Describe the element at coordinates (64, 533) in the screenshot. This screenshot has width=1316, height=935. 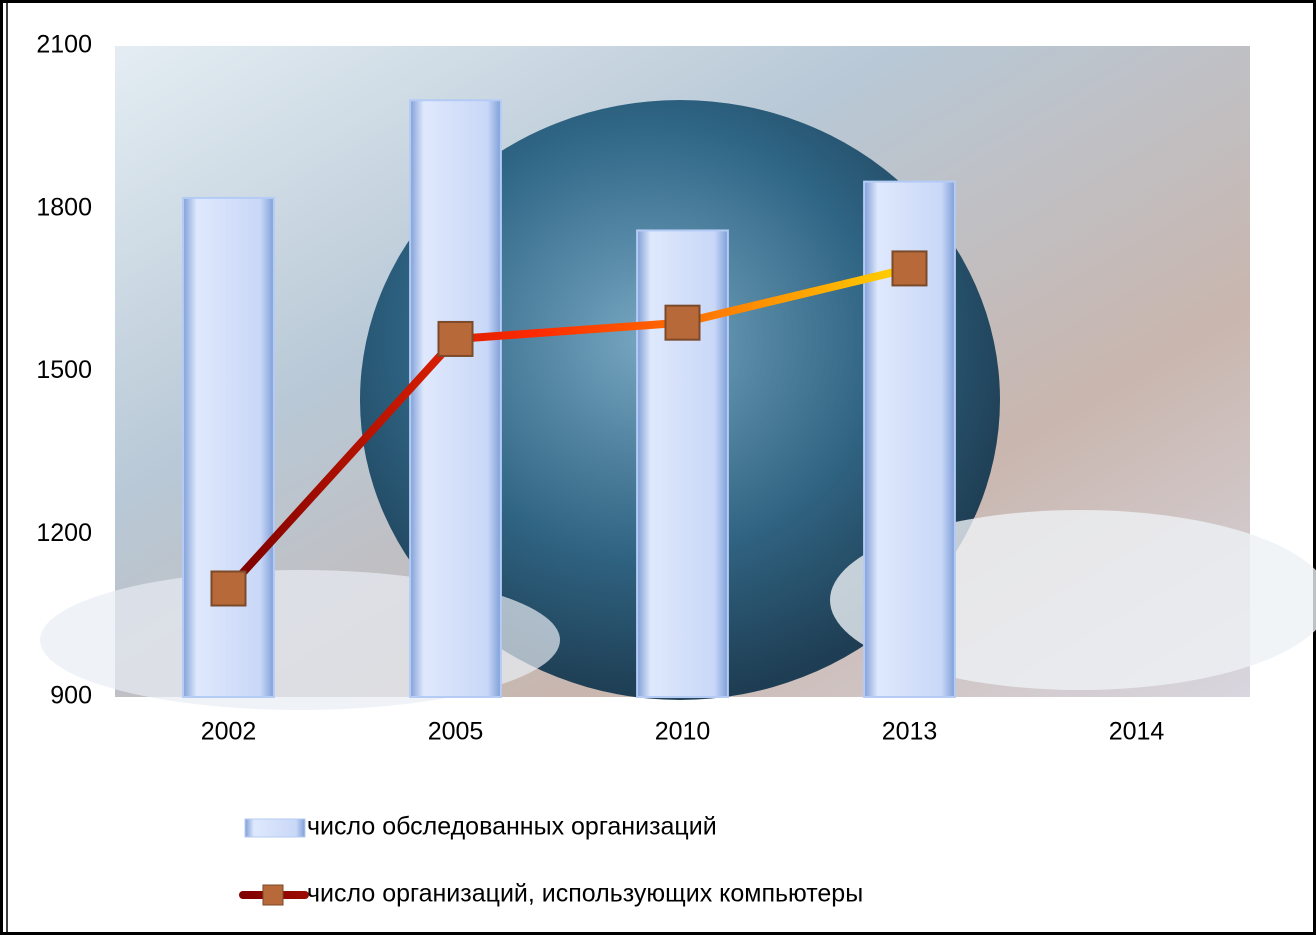
I see `y-tick-label: 1200` at that location.